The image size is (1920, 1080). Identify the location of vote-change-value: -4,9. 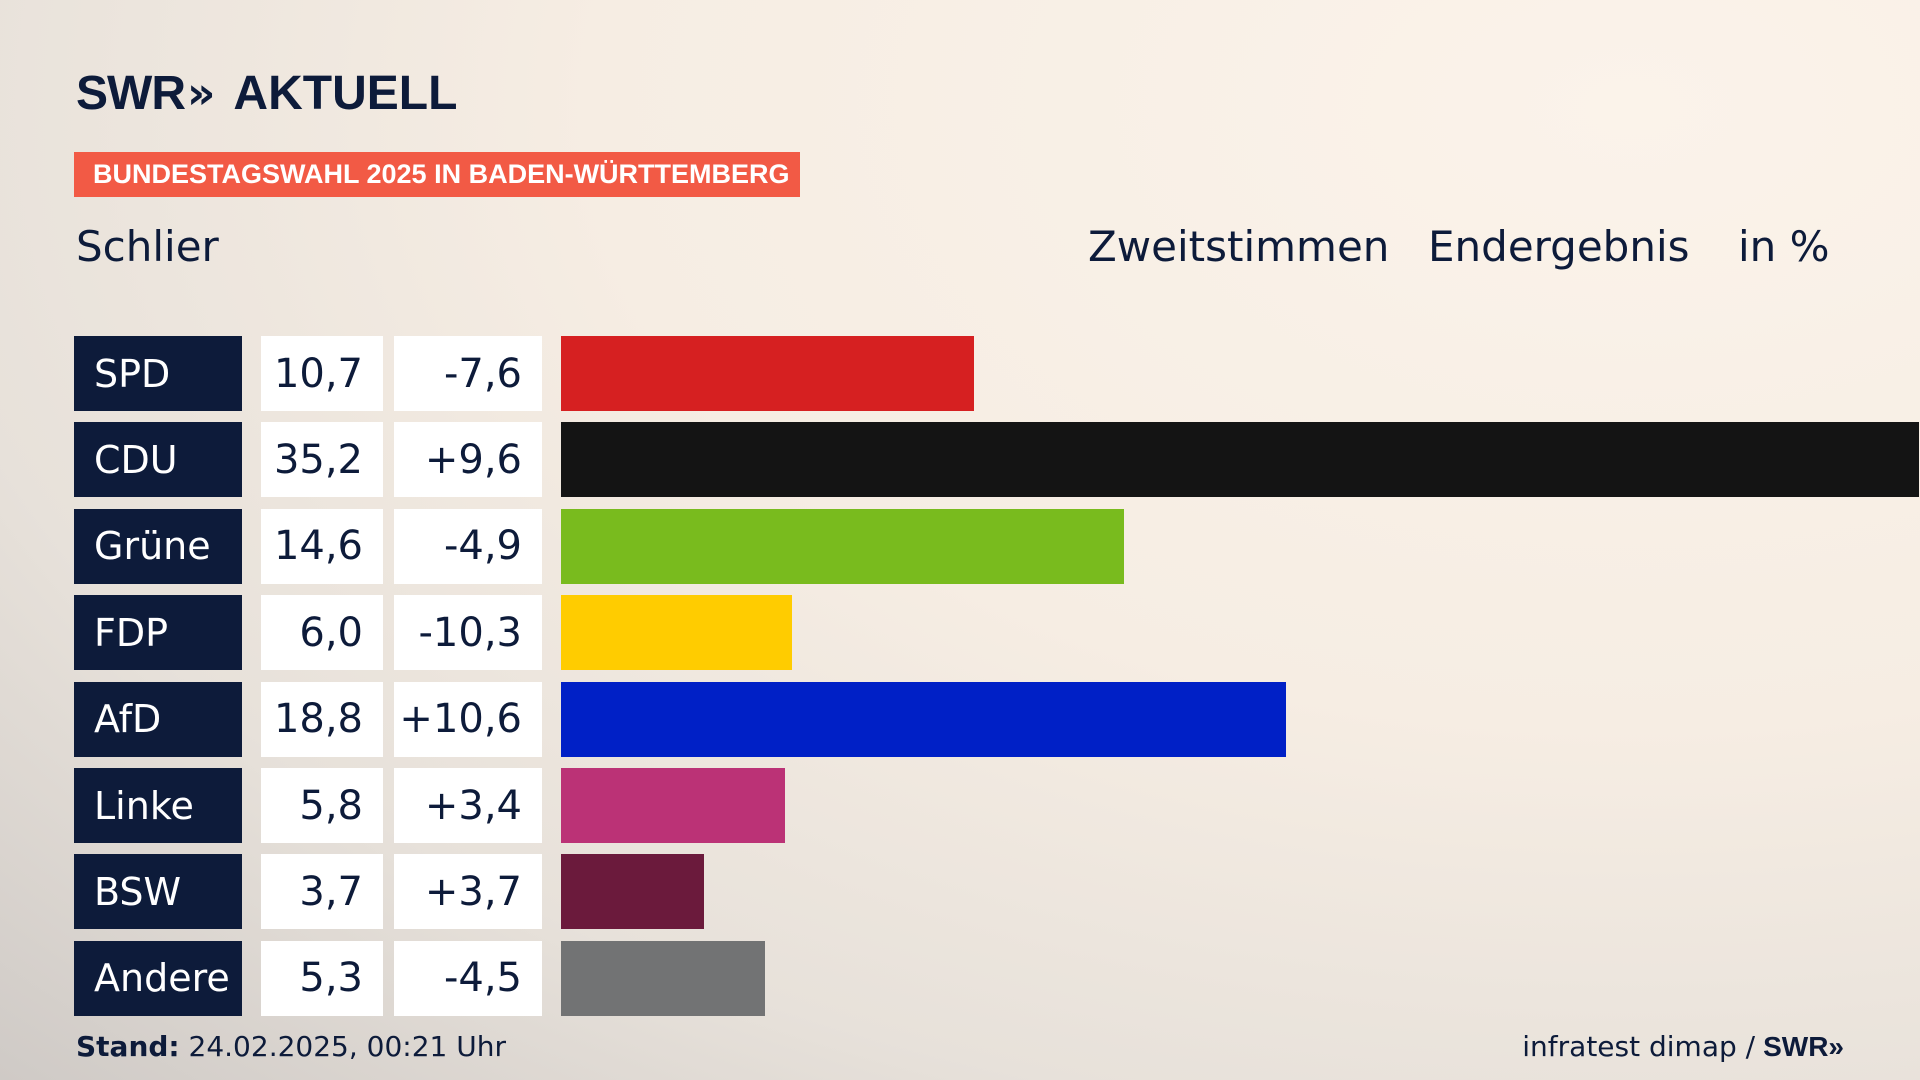
(468, 546).